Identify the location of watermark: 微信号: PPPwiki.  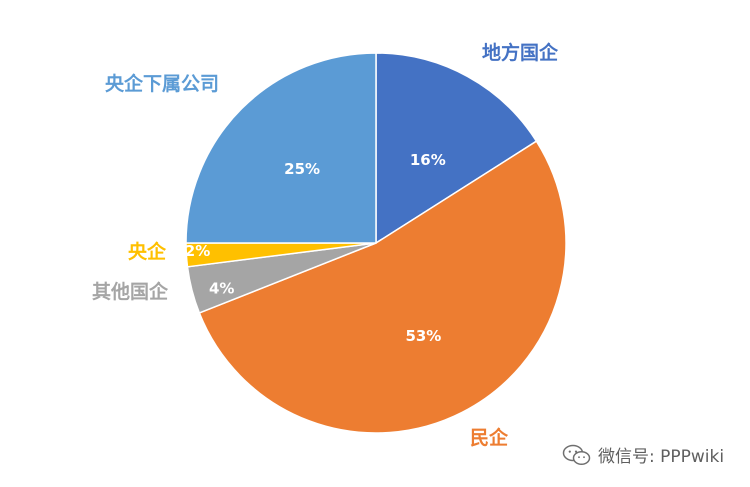
(643, 454).